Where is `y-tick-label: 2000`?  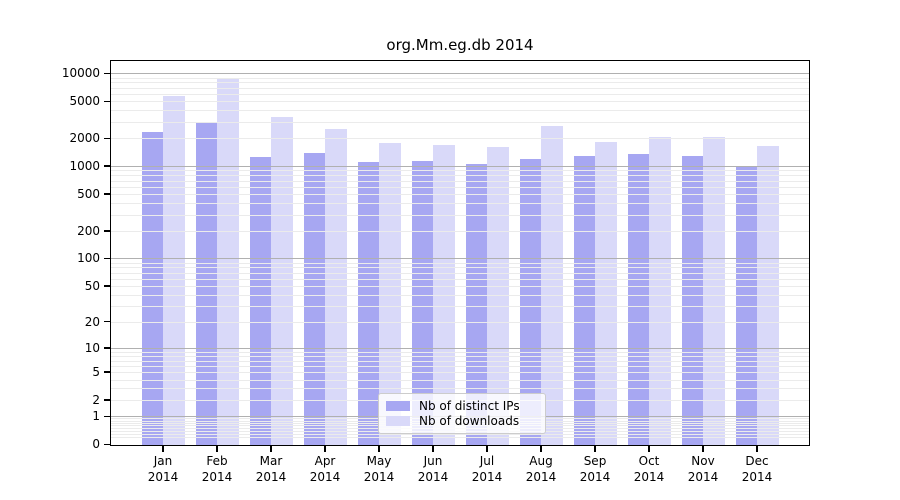 y-tick-label: 2000 is located at coordinates (84, 138).